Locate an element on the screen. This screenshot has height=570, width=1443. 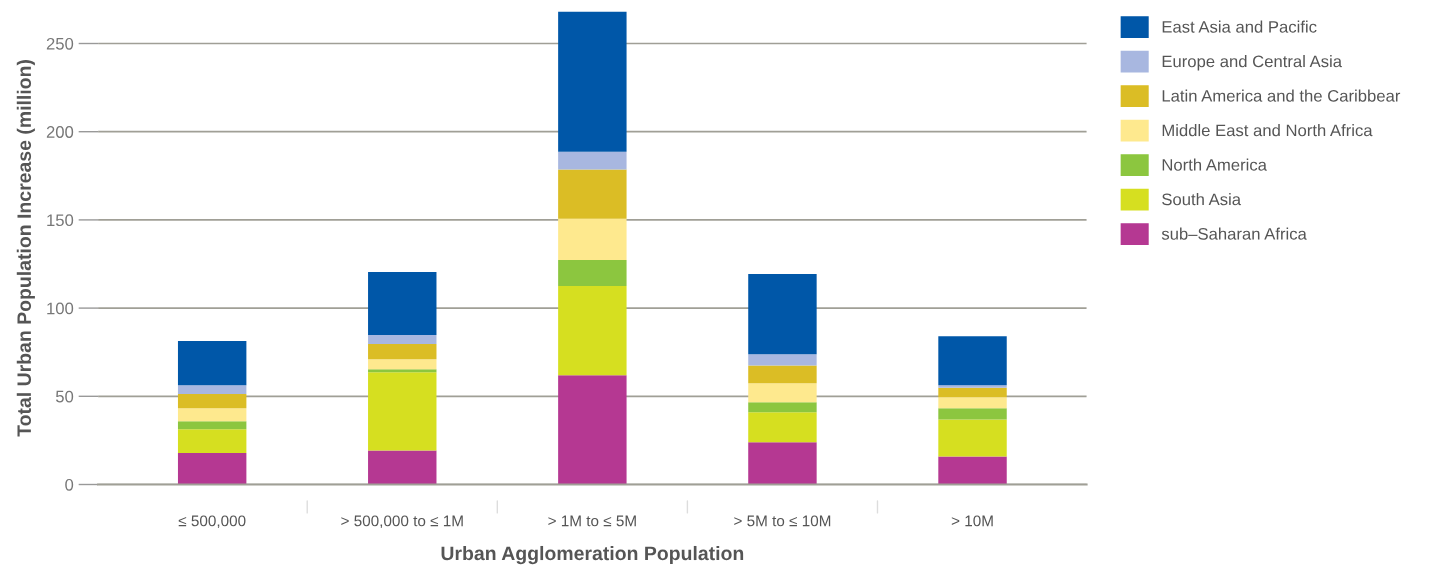
y-axis-title: Total Urban Population Increase (million) is located at coordinates (25, 248).